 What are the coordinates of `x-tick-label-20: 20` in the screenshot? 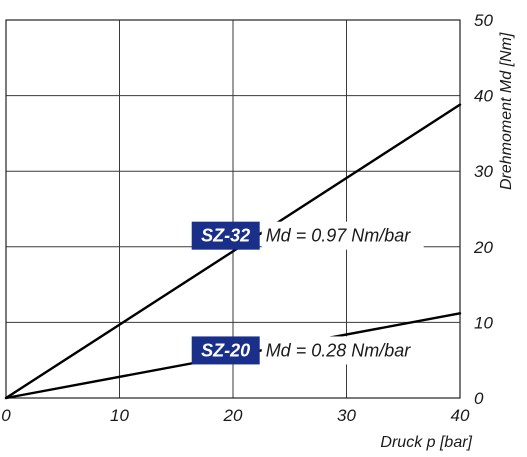 It's located at (233, 415).